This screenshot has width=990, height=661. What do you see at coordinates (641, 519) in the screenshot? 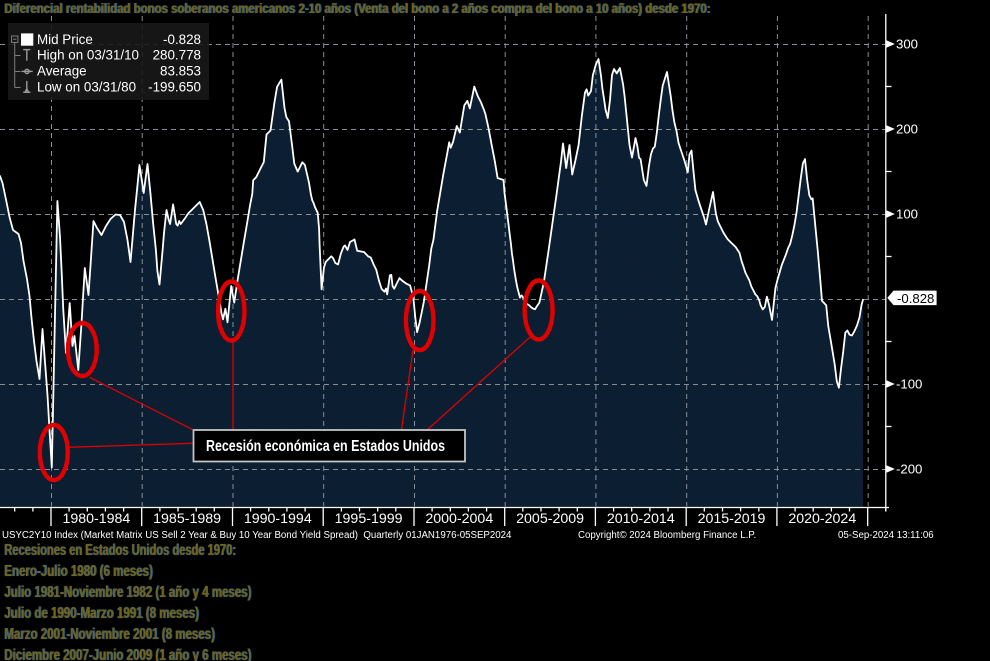
I see `svg-text: 2010-2014` at bounding box center [641, 519].